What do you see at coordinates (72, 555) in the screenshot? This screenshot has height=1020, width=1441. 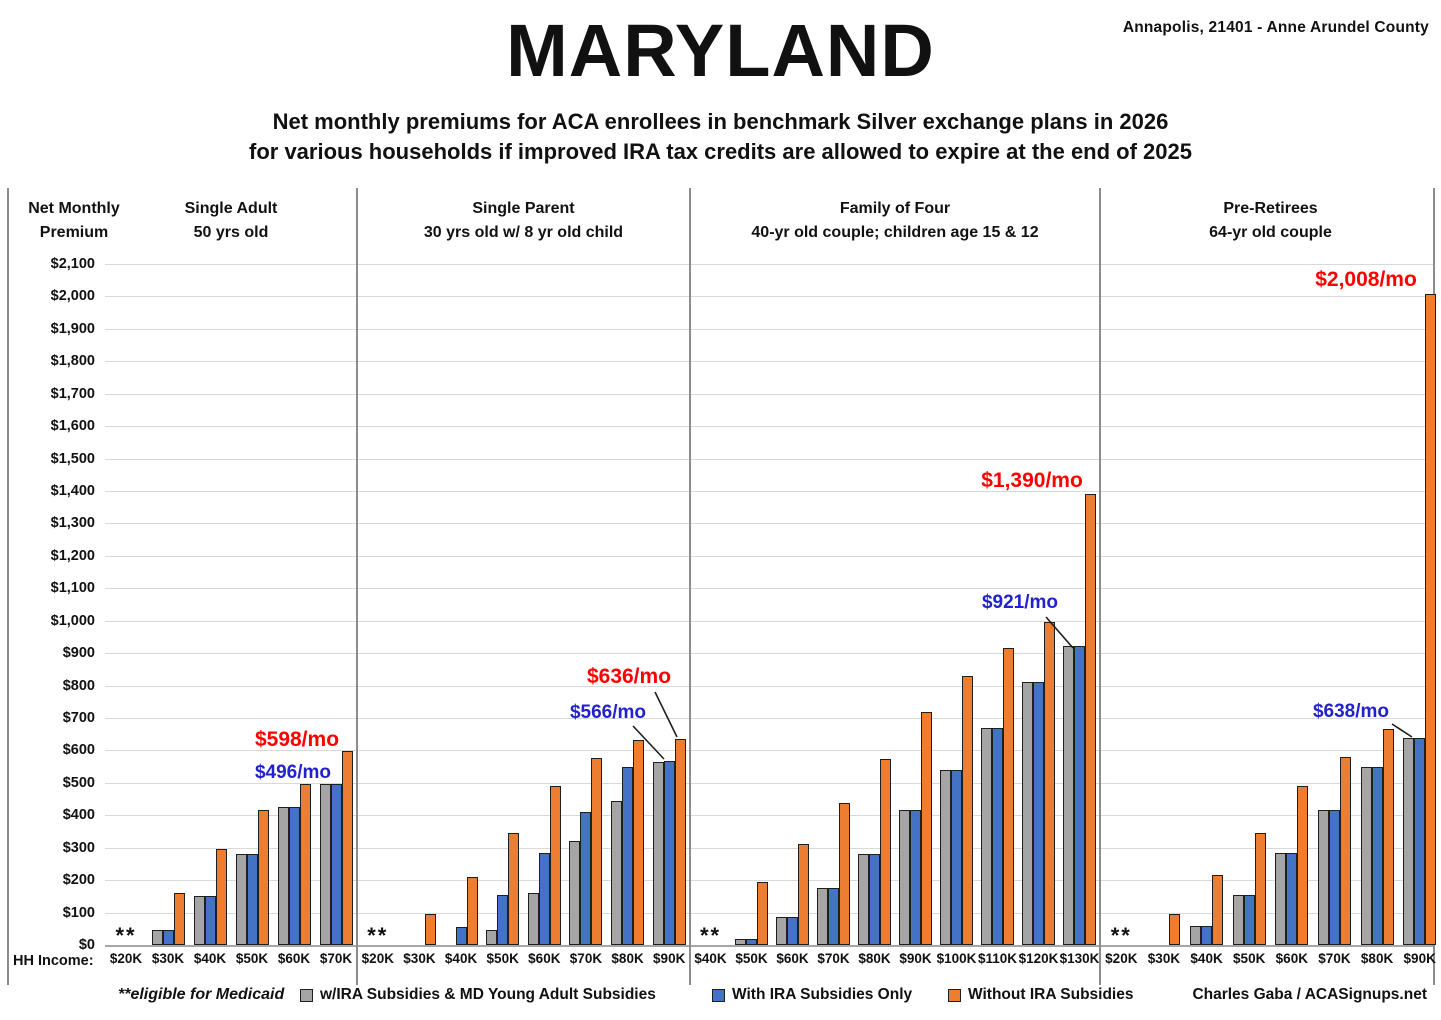 I see `y-tick-label: $1,200` at bounding box center [72, 555].